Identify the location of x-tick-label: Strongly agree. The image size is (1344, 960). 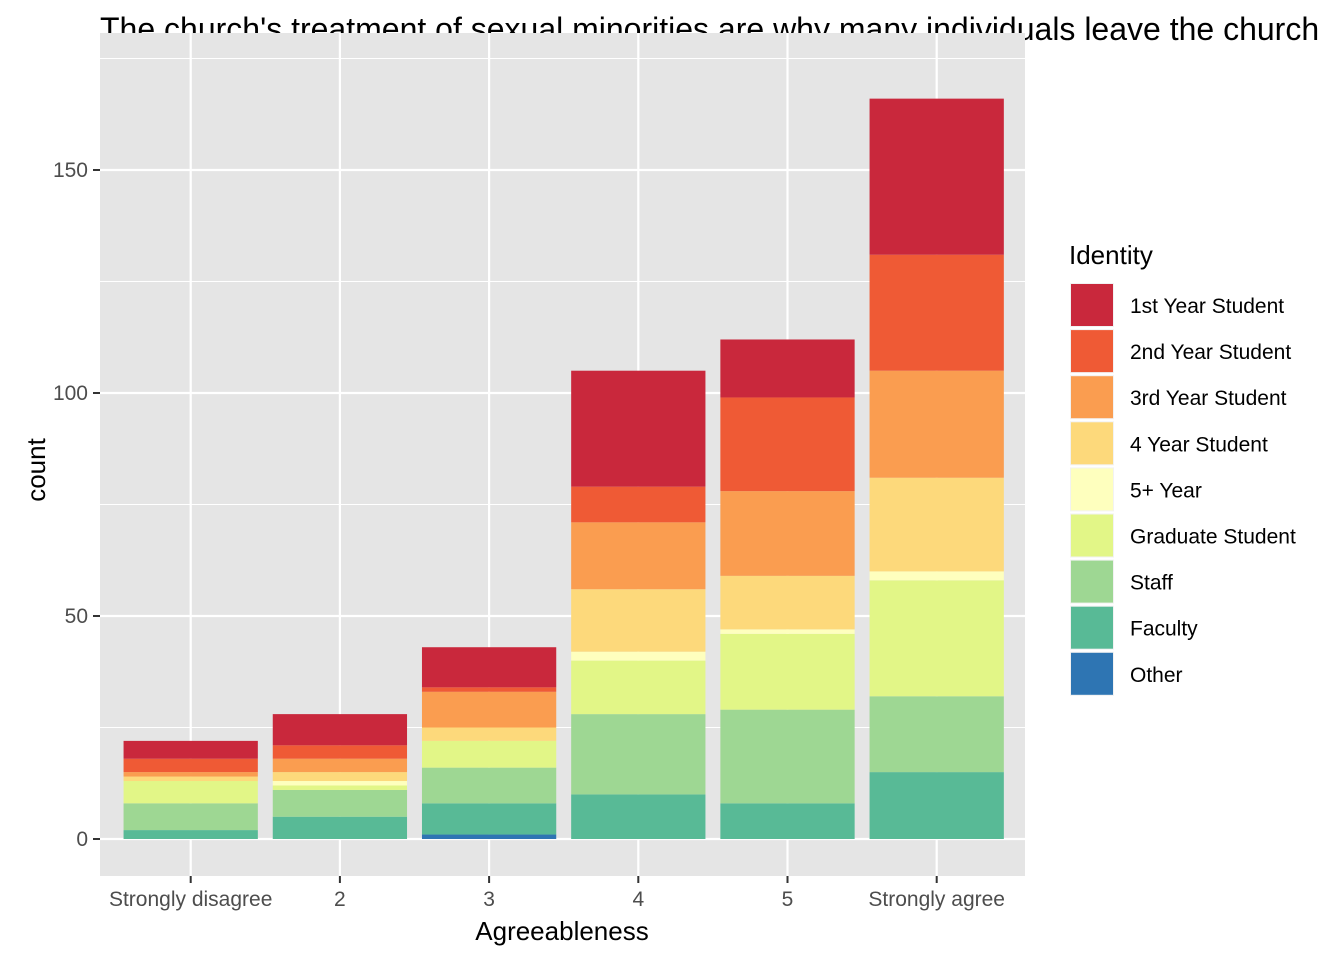
(936, 899).